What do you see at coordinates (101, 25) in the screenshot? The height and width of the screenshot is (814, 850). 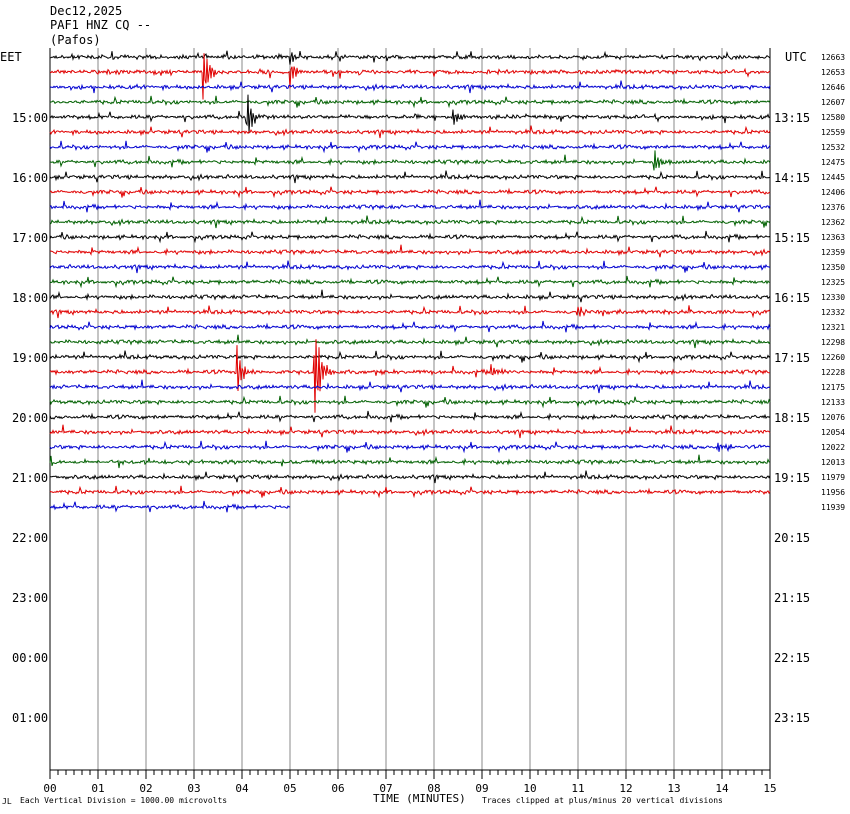 I see `station-label: PAF1 HNZ CQ --` at bounding box center [101, 25].